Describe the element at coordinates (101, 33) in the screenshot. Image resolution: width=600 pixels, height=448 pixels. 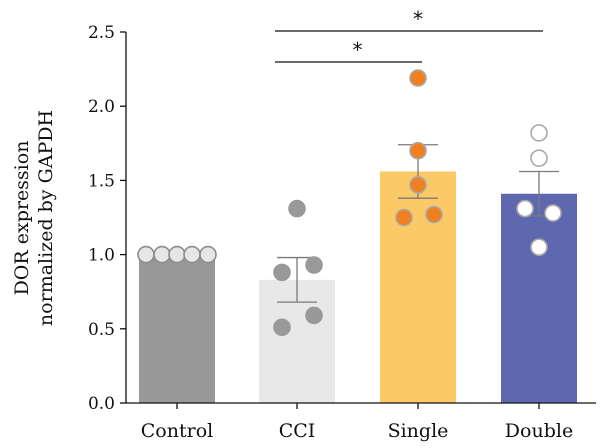
I see `y-tick-label: 2.5` at that location.